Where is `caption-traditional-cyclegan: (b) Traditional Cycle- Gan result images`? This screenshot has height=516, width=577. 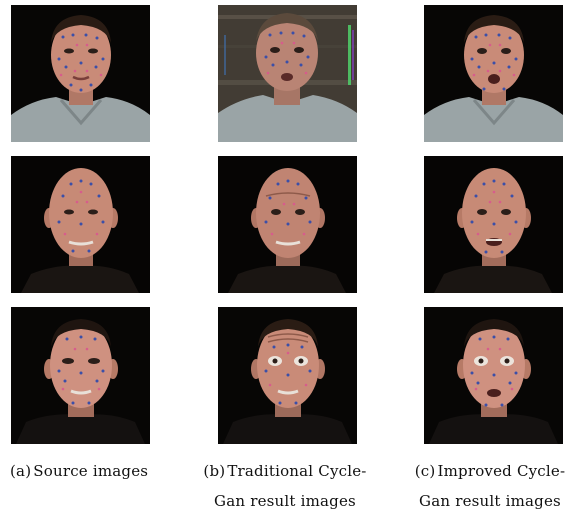
caption-traditional-cyclegan: (b) Traditional Cycle- Gan result images is located at coordinates (285, 486).